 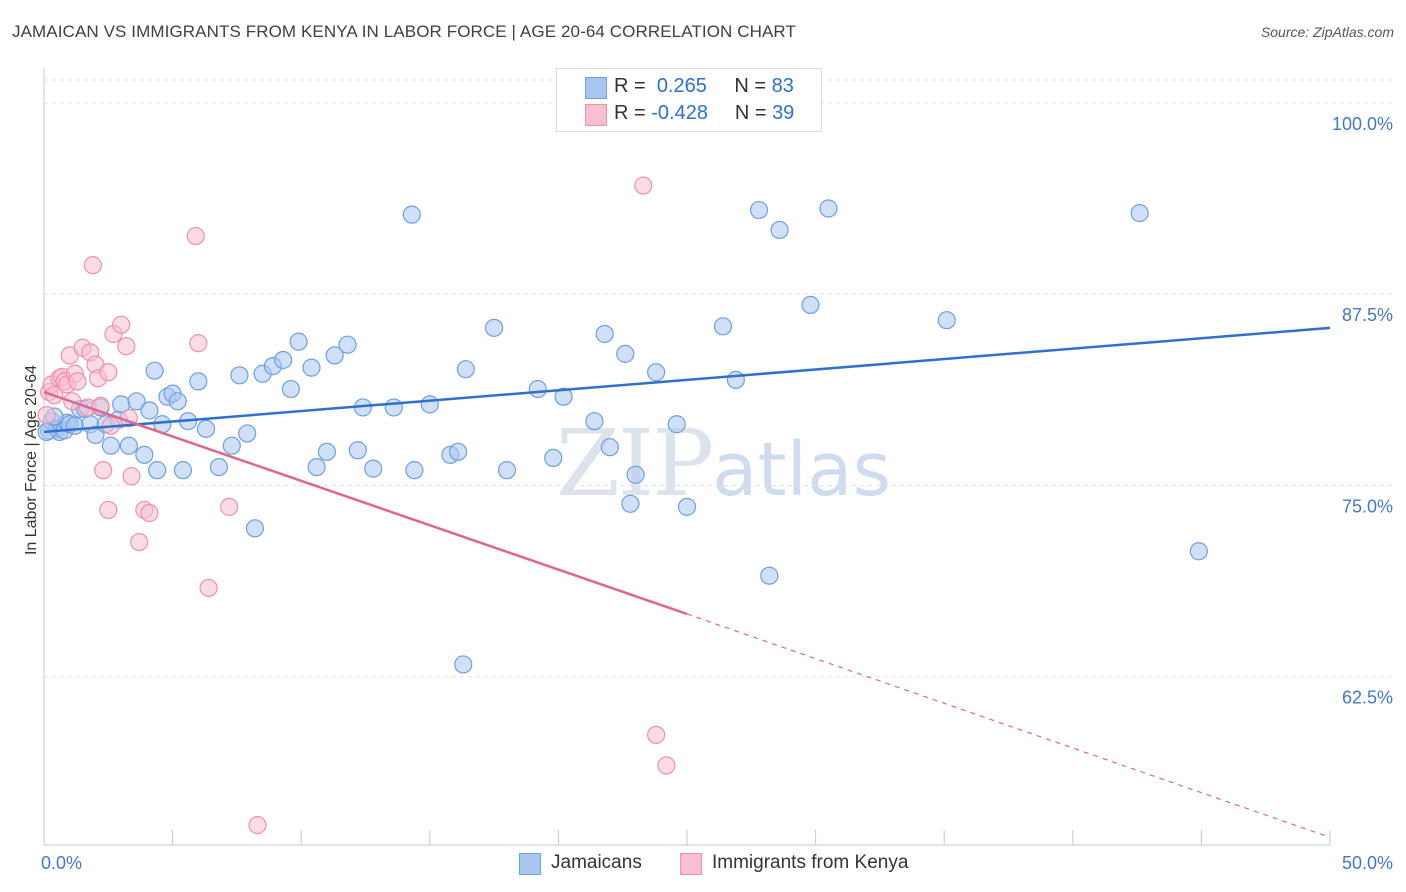 What do you see at coordinates (681, 86) in the screenshot?
I see `r-value: 0.265` at bounding box center [681, 86].